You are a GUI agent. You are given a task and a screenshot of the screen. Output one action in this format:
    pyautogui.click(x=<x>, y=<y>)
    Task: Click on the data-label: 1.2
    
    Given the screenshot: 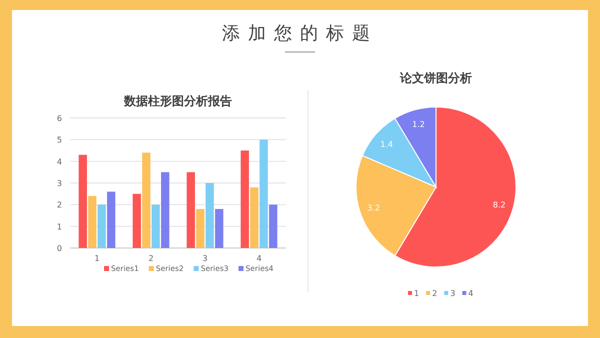 What is the action you would take?
    pyautogui.click(x=418, y=124)
    